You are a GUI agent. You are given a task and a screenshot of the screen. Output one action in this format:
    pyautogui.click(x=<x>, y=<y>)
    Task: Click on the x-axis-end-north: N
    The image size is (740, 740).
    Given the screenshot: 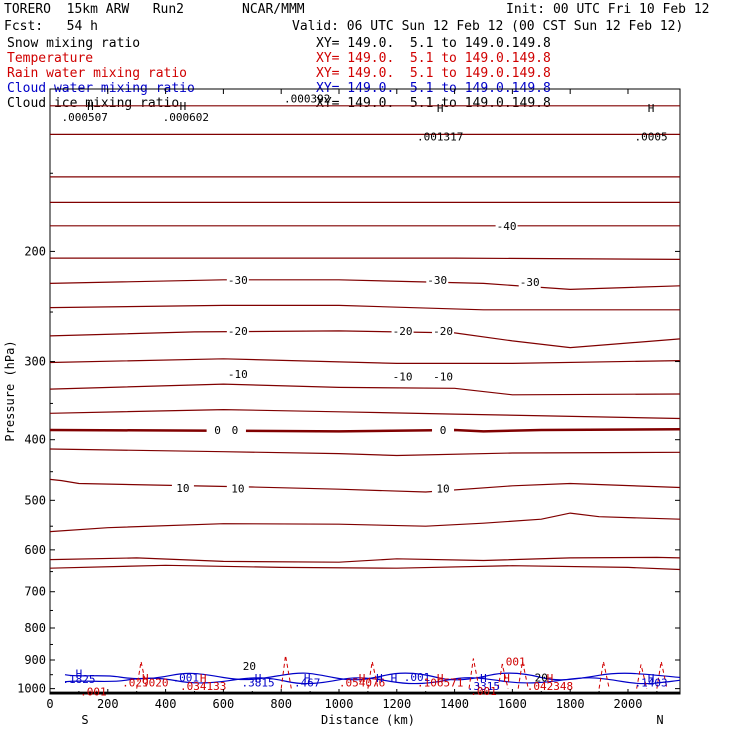 What is the action you would take?
    pyautogui.click(x=659, y=720)
    